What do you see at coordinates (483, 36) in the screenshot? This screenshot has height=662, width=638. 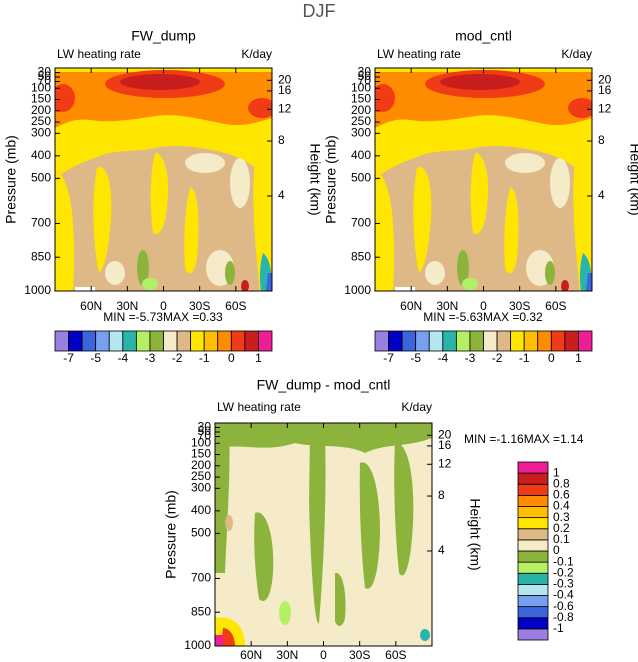 I see `panel-title: mod_cntl` at bounding box center [483, 36].